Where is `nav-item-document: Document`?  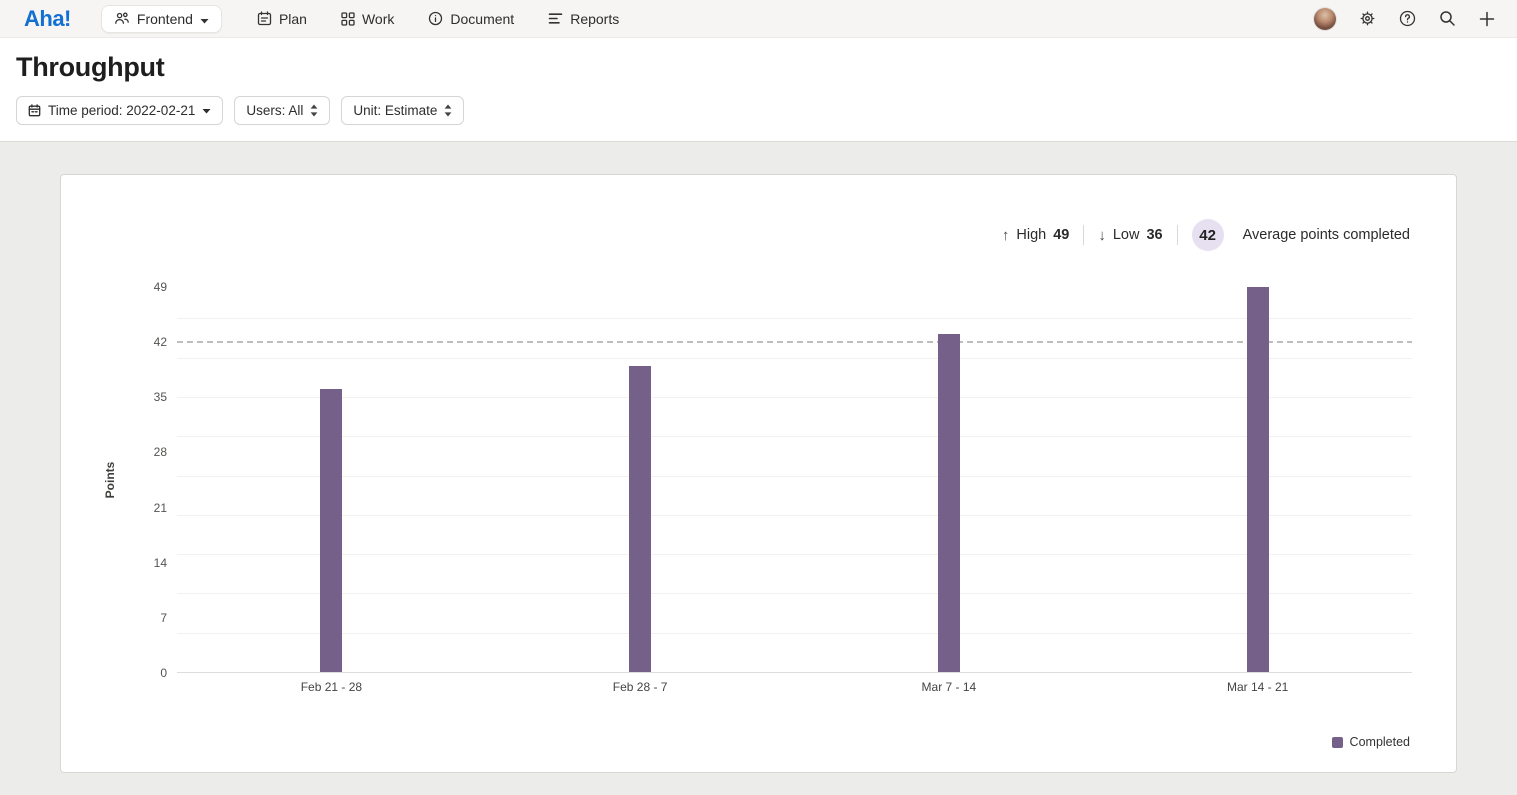
nav-item-document: Document is located at coordinates (471, 19).